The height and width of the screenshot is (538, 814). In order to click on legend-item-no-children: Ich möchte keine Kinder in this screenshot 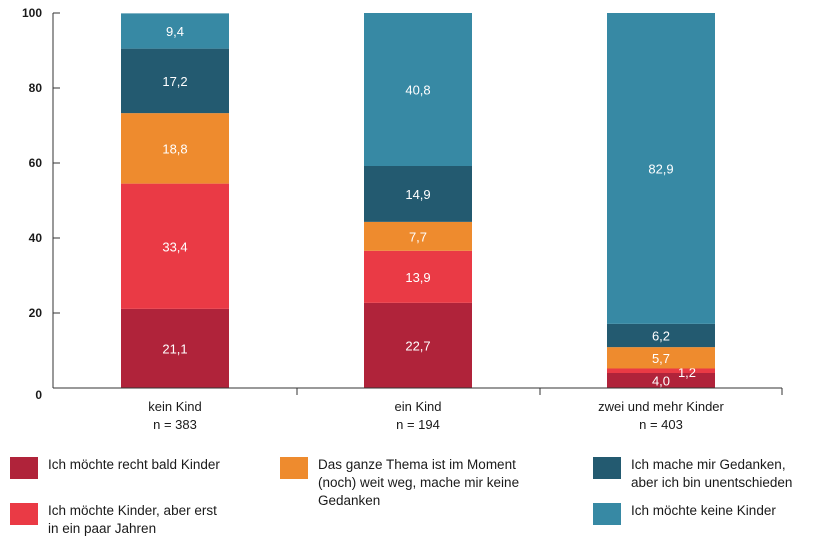, I will do `click(684, 513)`.